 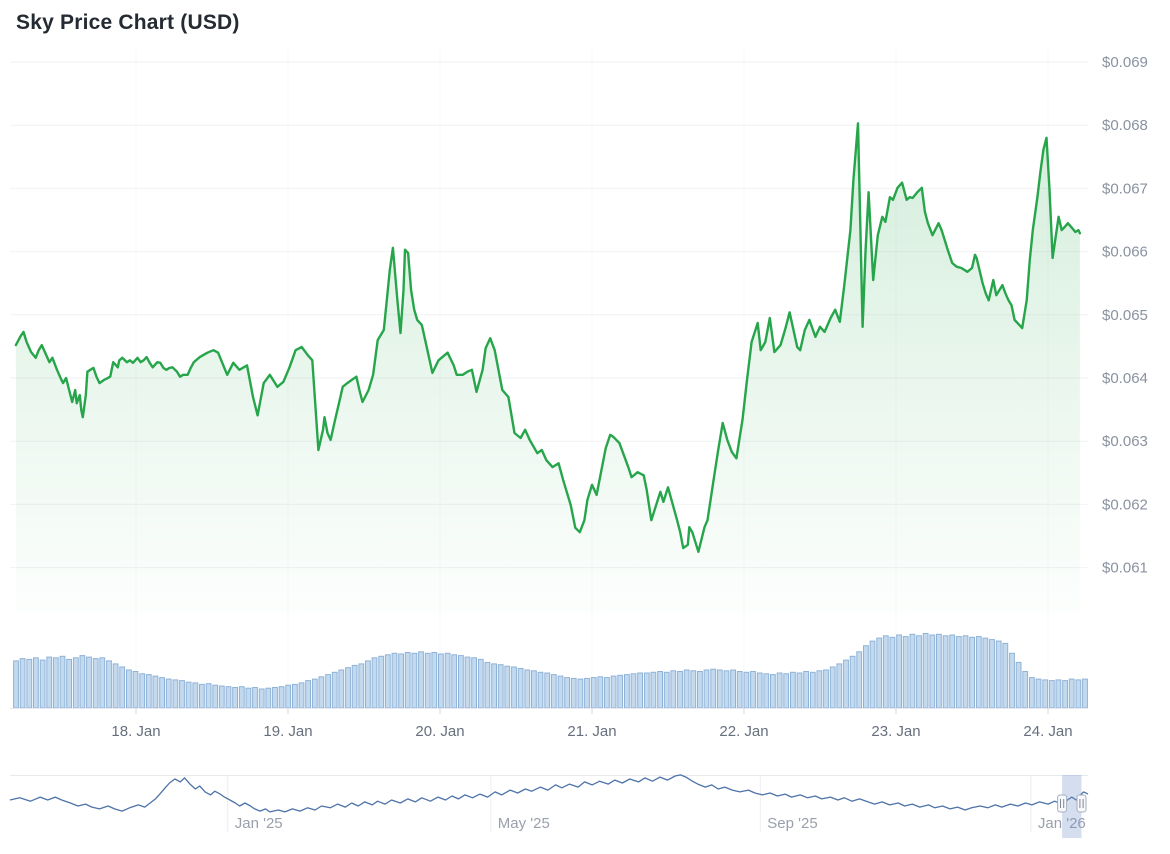 I want to click on navigator-handle-left, so click(x=1062, y=803).